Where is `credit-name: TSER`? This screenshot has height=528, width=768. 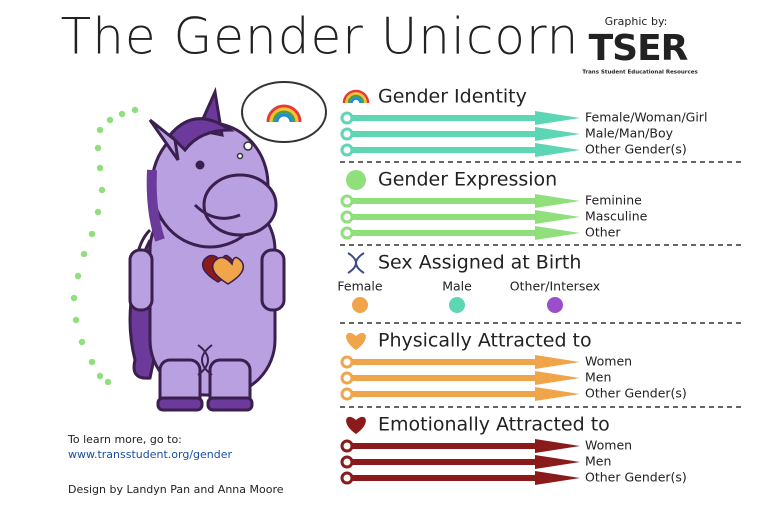
credit-name: TSER is located at coordinates (638, 48).